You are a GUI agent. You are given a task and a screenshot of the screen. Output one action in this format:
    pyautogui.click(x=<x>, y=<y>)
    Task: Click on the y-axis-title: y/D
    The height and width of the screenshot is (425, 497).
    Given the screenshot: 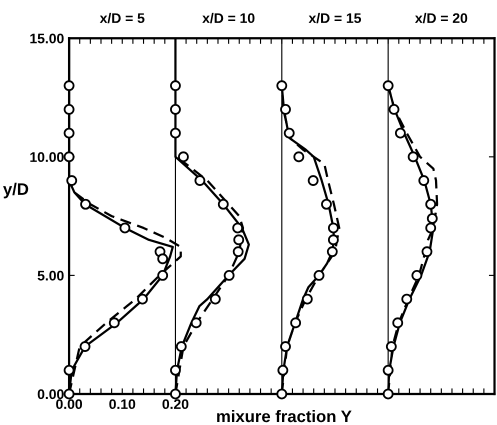 What is the action you would take?
    pyautogui.click(x=15, y=190)
    